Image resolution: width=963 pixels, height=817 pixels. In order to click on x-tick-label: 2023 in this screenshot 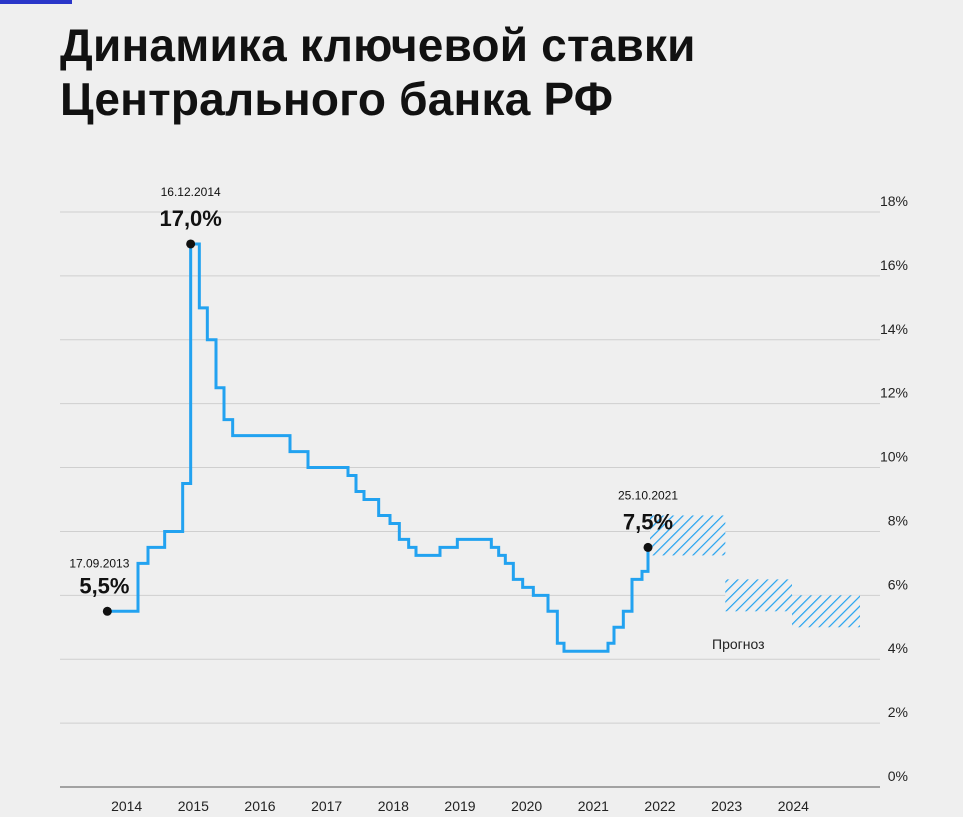, I will do `click(726, 806)`.